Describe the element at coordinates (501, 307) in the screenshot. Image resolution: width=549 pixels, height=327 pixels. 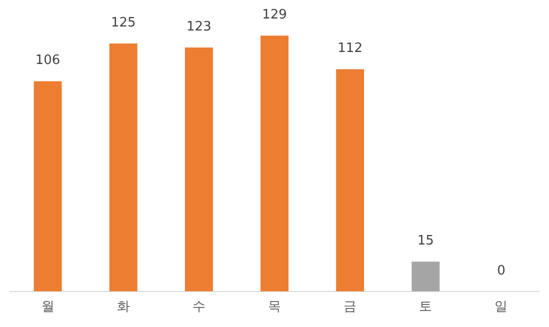
I see `x-tick-label: 일` at that location.